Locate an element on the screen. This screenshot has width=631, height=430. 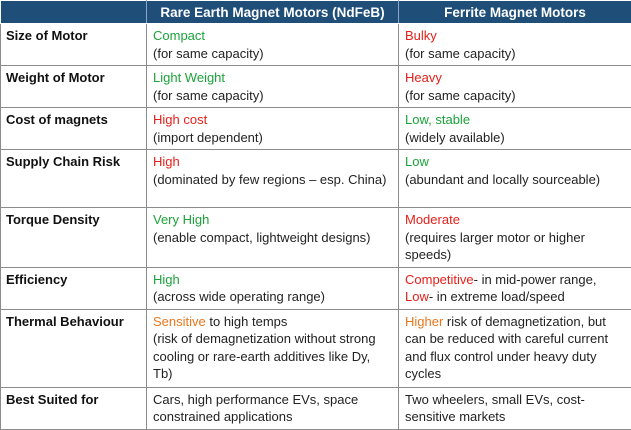
ferrite-highlight-1: Competitive is located at coordinates (439, 279).